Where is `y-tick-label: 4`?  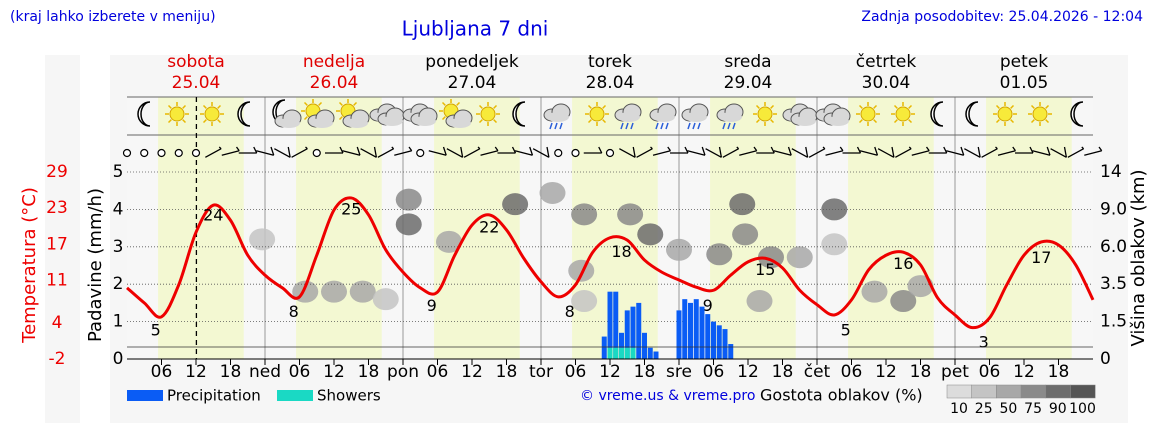 y-tick-label: 4 is located at coordinates (118, 209).